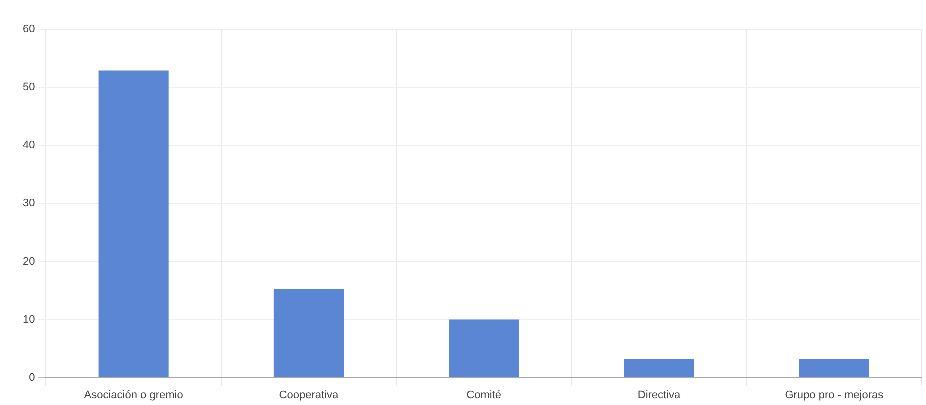  Describe the element at coordinates (29, 88) in the screenshot. I see `y-tick-label: 50` at that location.